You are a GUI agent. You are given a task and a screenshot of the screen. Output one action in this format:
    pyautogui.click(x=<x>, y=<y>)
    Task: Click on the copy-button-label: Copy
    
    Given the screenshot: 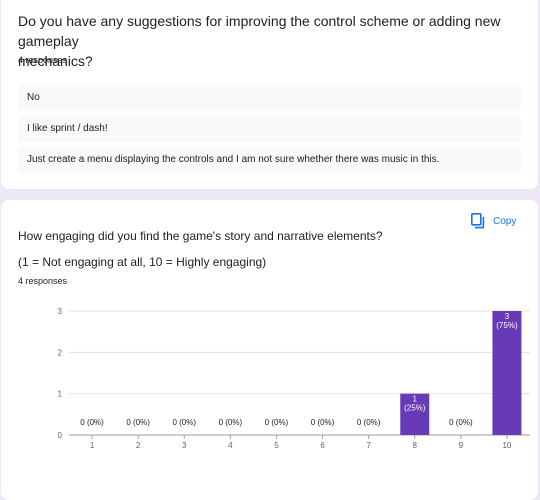 What is the action you would take?
    pyautogui.click(x=505, y=221)
    